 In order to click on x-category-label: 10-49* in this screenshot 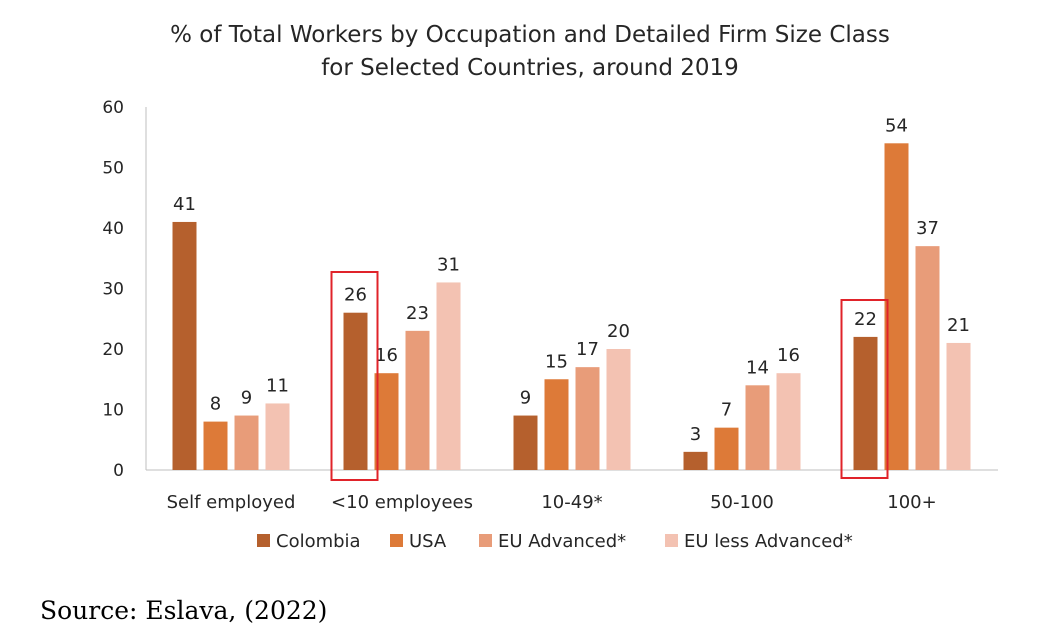, I will do `click(571, 502)`.